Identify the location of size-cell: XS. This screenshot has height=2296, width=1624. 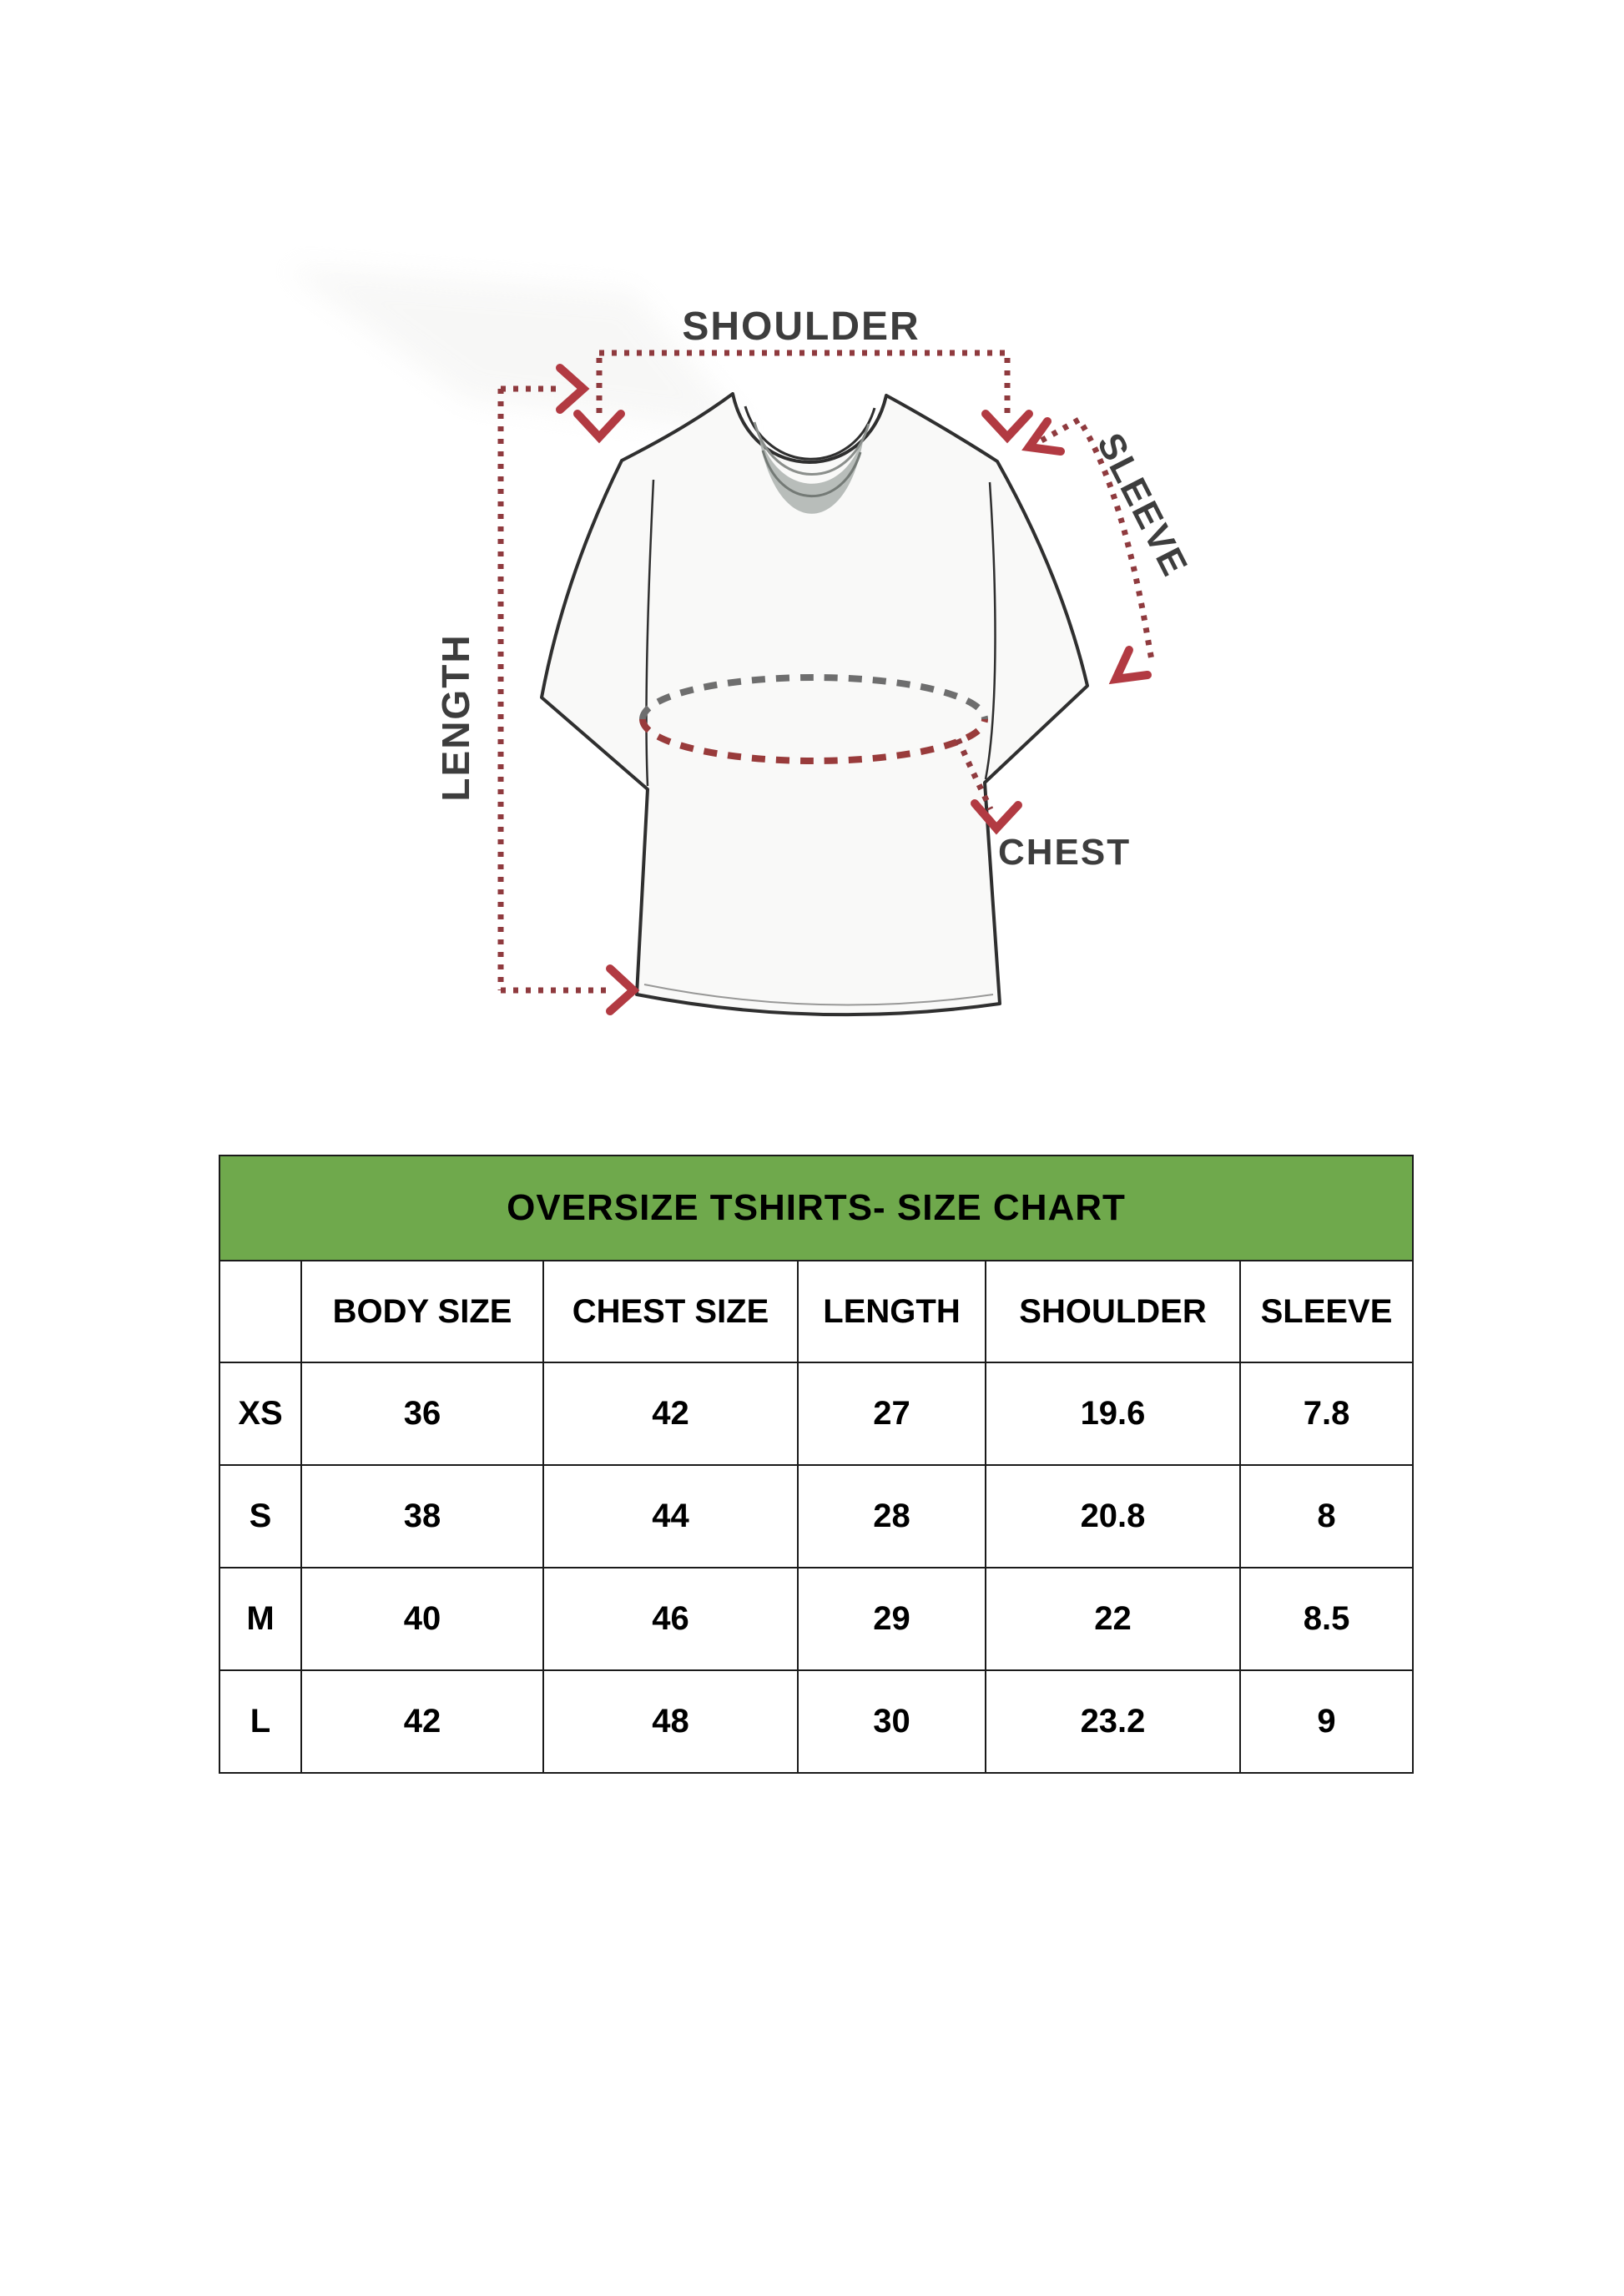
(260, 1414).